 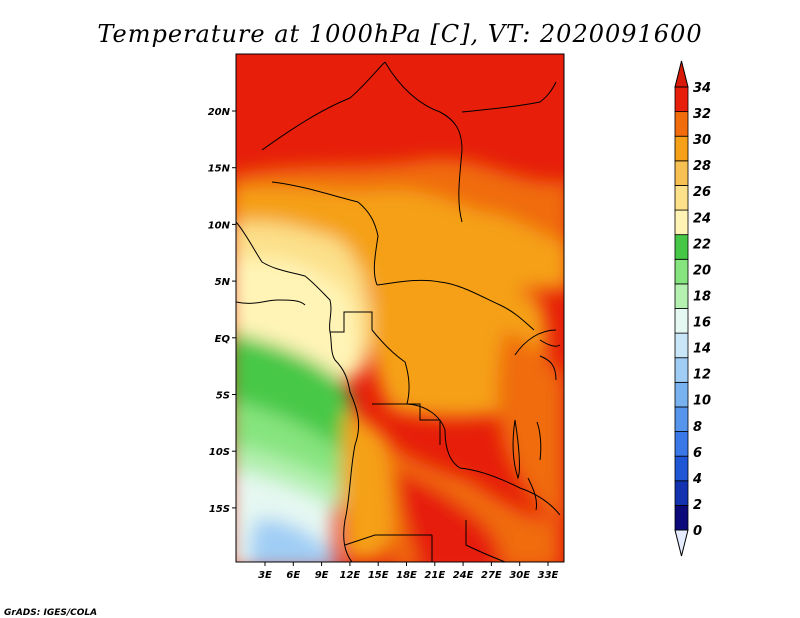 What do you see at coordinates (697, 505) in the screenshot?
I see `colorbar-level-label: 2` at bounding box center [697, 505].